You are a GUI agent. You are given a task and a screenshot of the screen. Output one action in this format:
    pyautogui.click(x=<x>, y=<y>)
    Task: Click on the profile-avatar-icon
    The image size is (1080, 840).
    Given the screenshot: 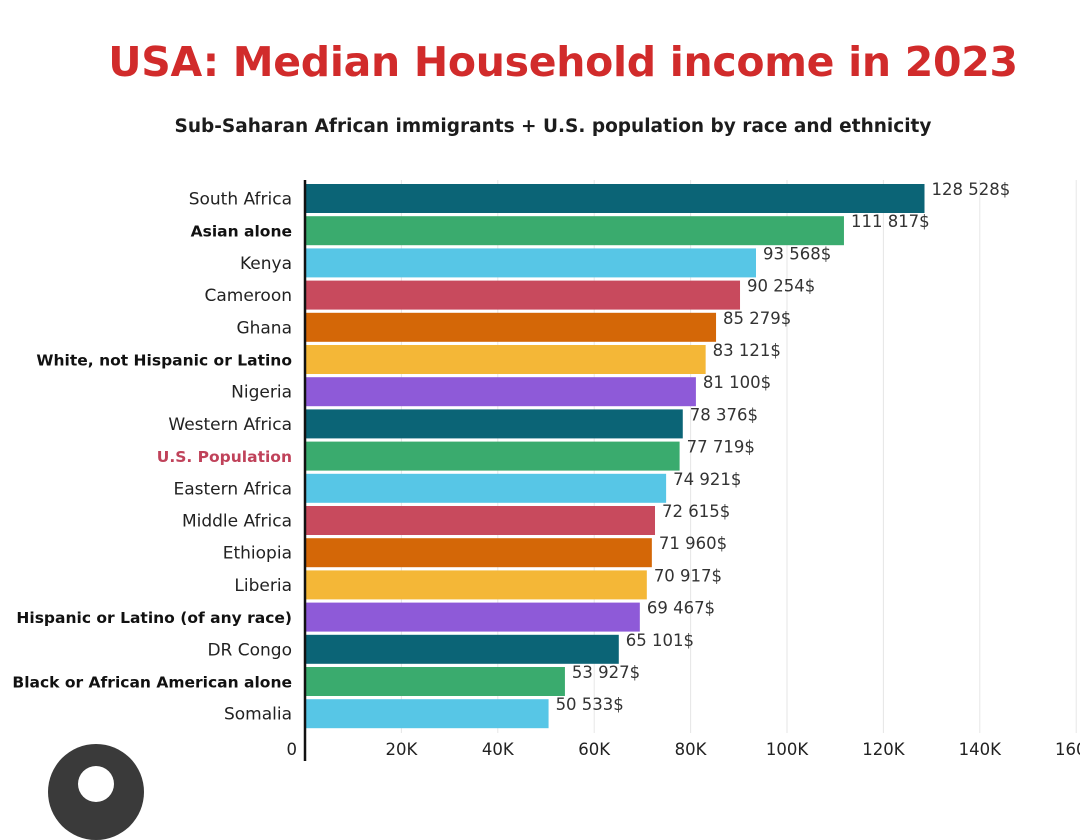 What is the action you would take?
    pyautogui.click(x=96, y=792)
    